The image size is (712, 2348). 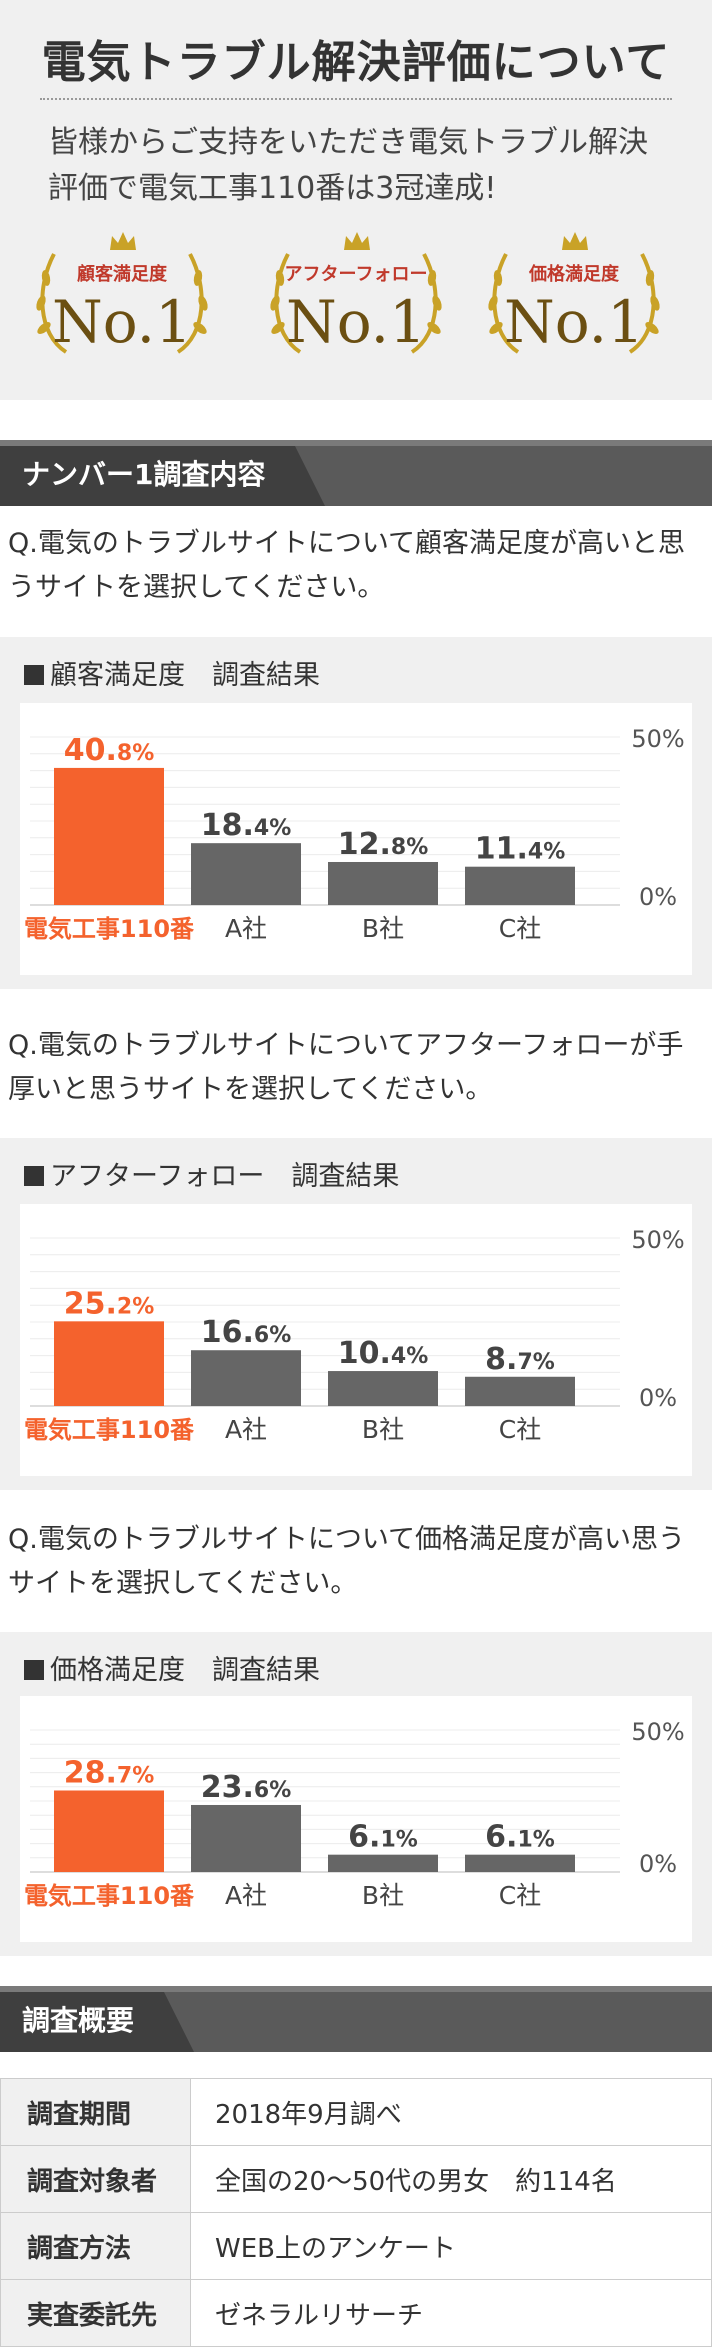 What do you see at coordinates (451, 2112) in the screenshot?
I see `table-value-cell: 2018年9月調べ` at bounding box center [451, 2112].